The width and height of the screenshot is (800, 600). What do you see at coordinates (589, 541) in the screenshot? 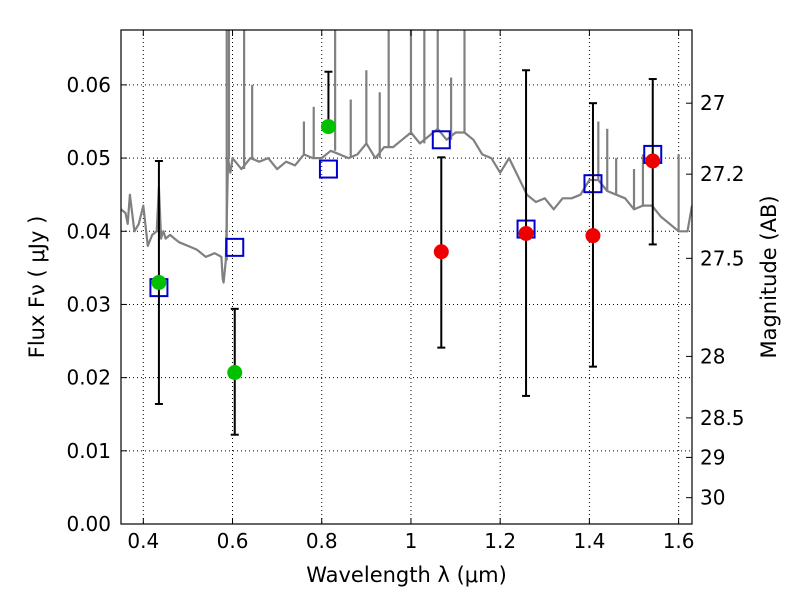
I see `x-tick-label: 1.4` at bounding box center [589, 541].